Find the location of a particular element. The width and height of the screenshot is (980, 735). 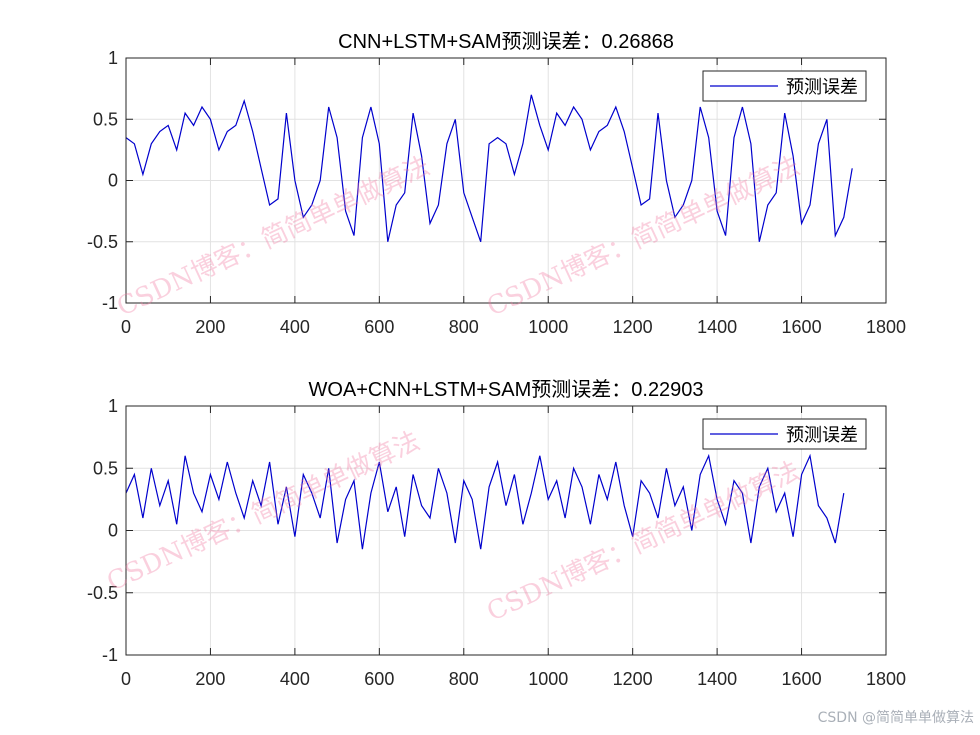

credit-text: CSDN @简简单单做算法 is located at coordinates (895, 718).